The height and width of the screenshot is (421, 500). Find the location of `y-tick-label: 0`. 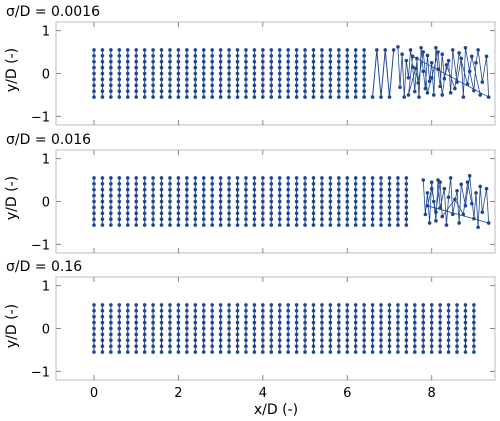

y-tick-label: 0 is located at coordinates (46, 330).